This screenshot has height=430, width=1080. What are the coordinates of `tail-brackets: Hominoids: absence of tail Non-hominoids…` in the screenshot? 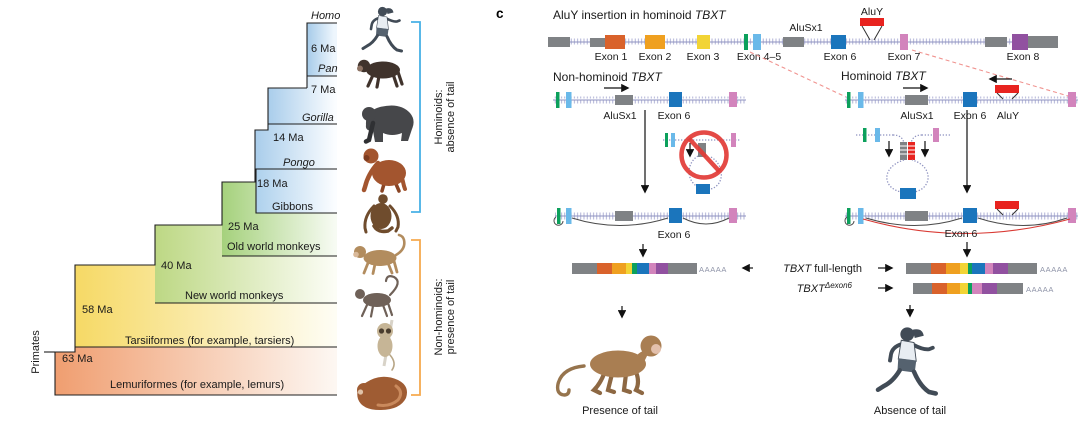 It's located at (434, 208).